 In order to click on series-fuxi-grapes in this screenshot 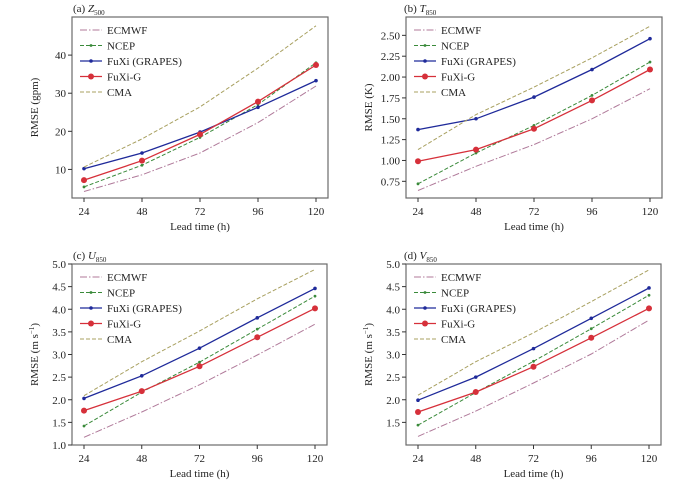, I will do `click(199, 343)`.